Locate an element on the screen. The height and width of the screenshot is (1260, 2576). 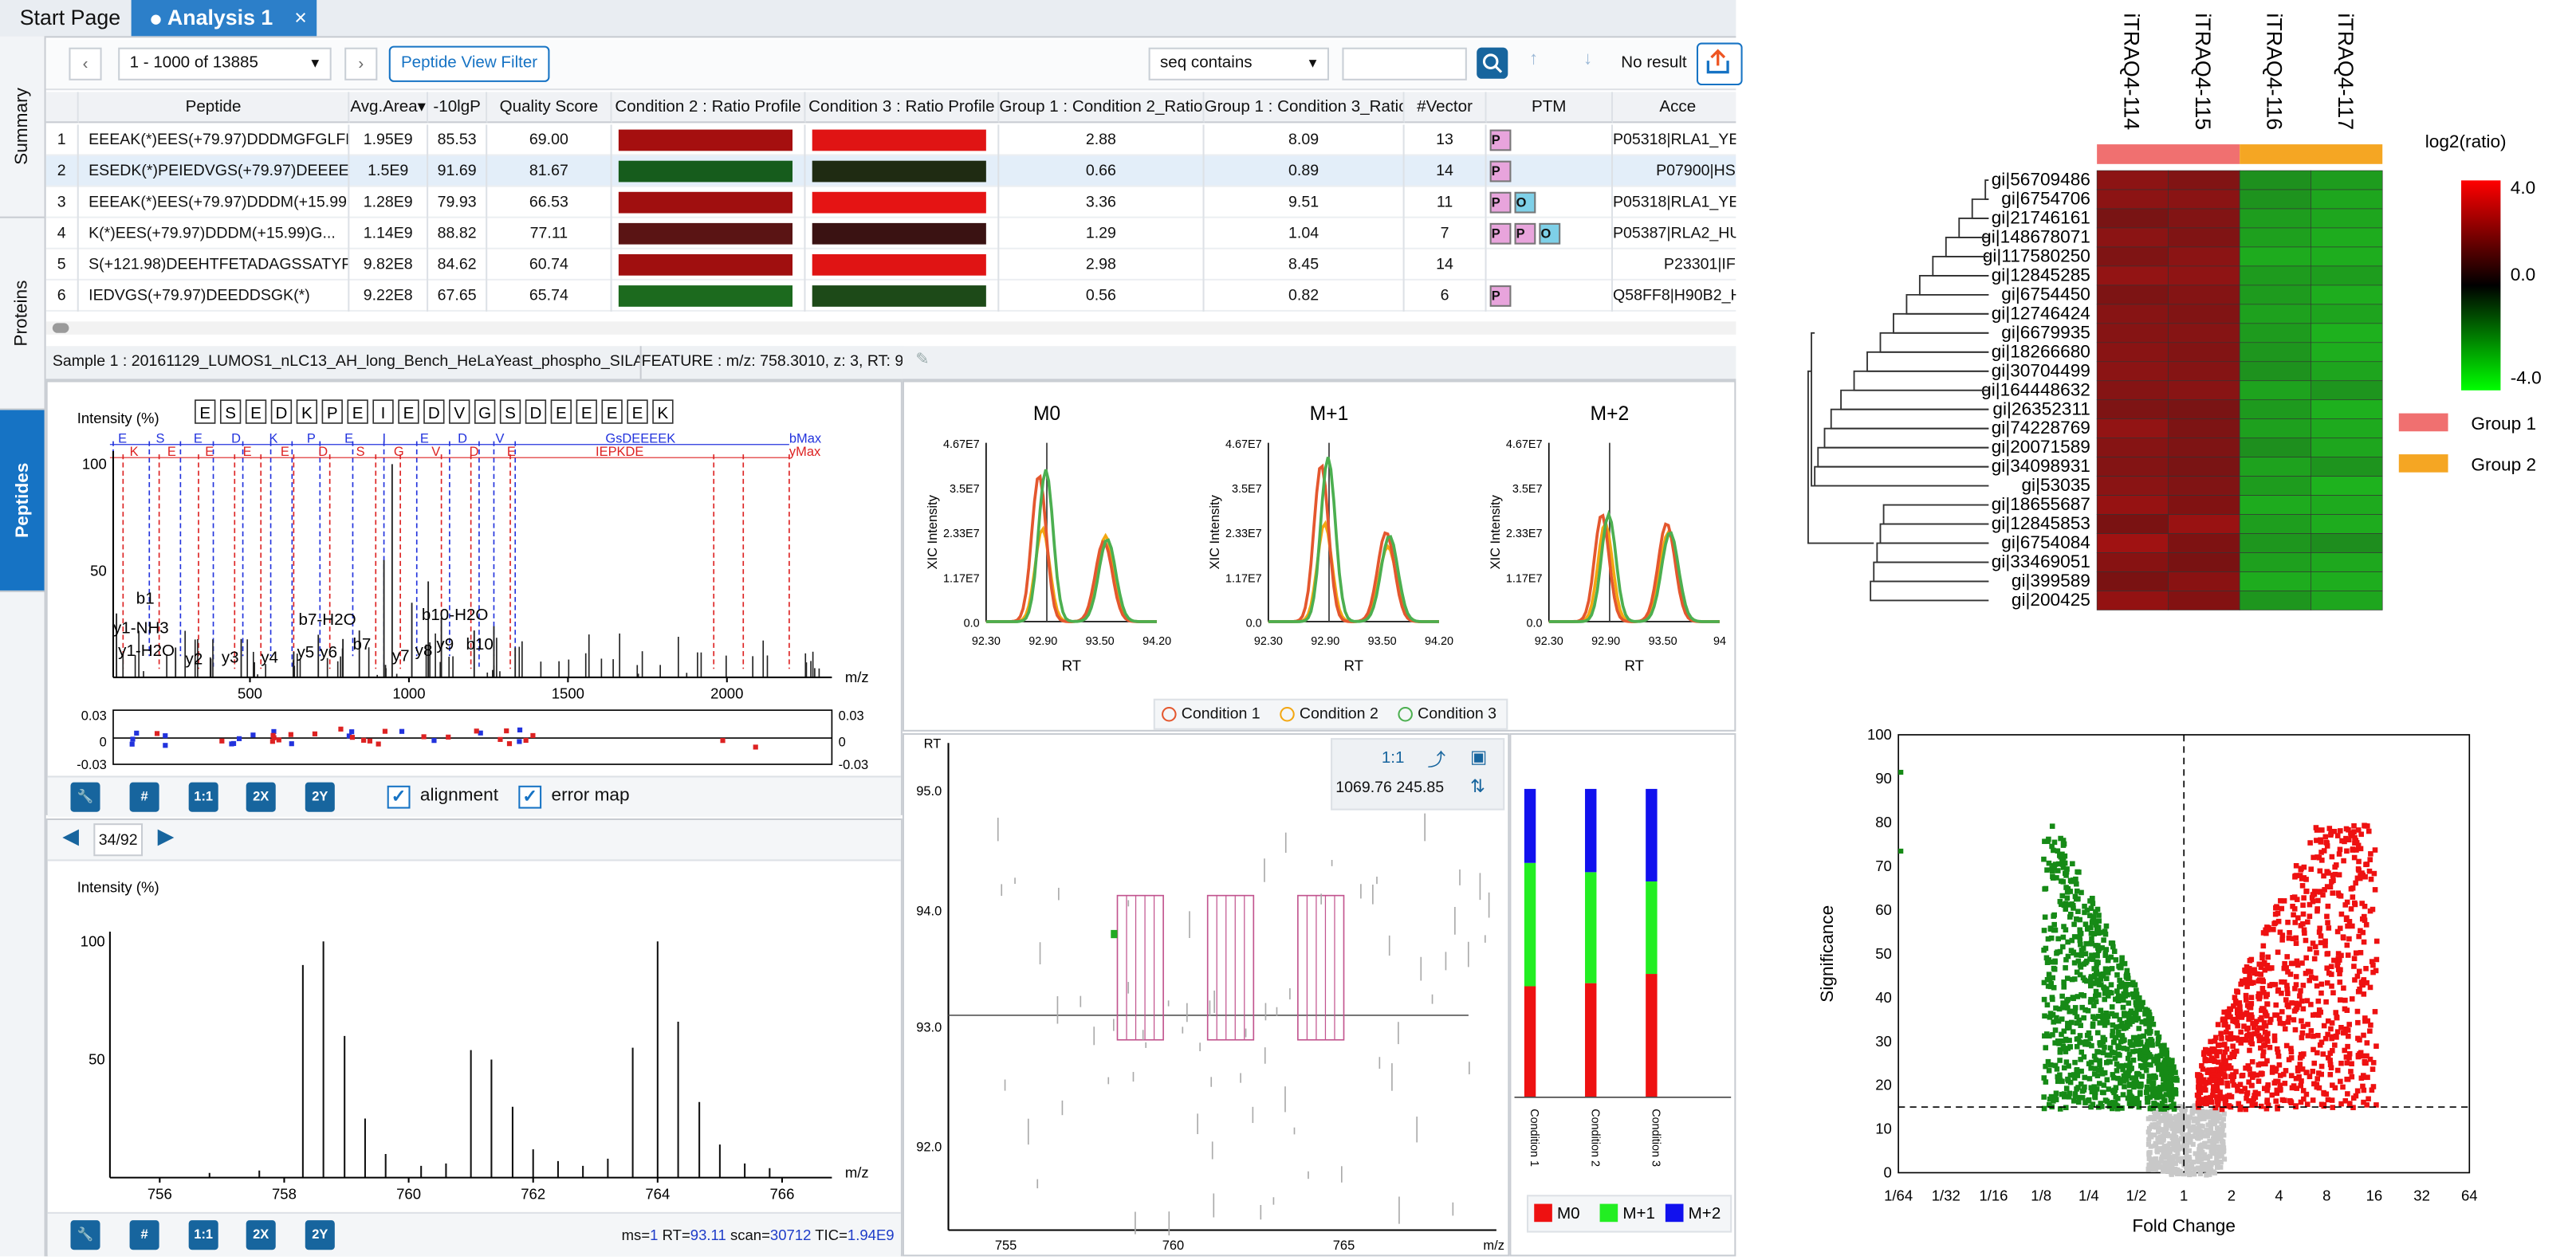
prev-page-button: ‹ is located at coordinates (85, 64).